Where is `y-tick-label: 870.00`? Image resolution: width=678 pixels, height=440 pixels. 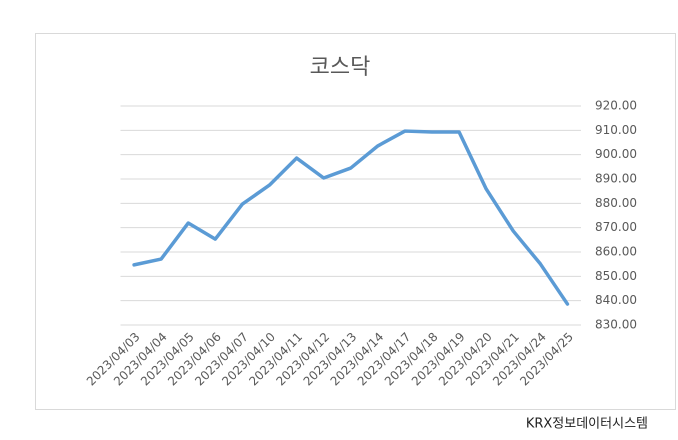 y-tick-label: 870.00 is located at coordinates (616, 227).